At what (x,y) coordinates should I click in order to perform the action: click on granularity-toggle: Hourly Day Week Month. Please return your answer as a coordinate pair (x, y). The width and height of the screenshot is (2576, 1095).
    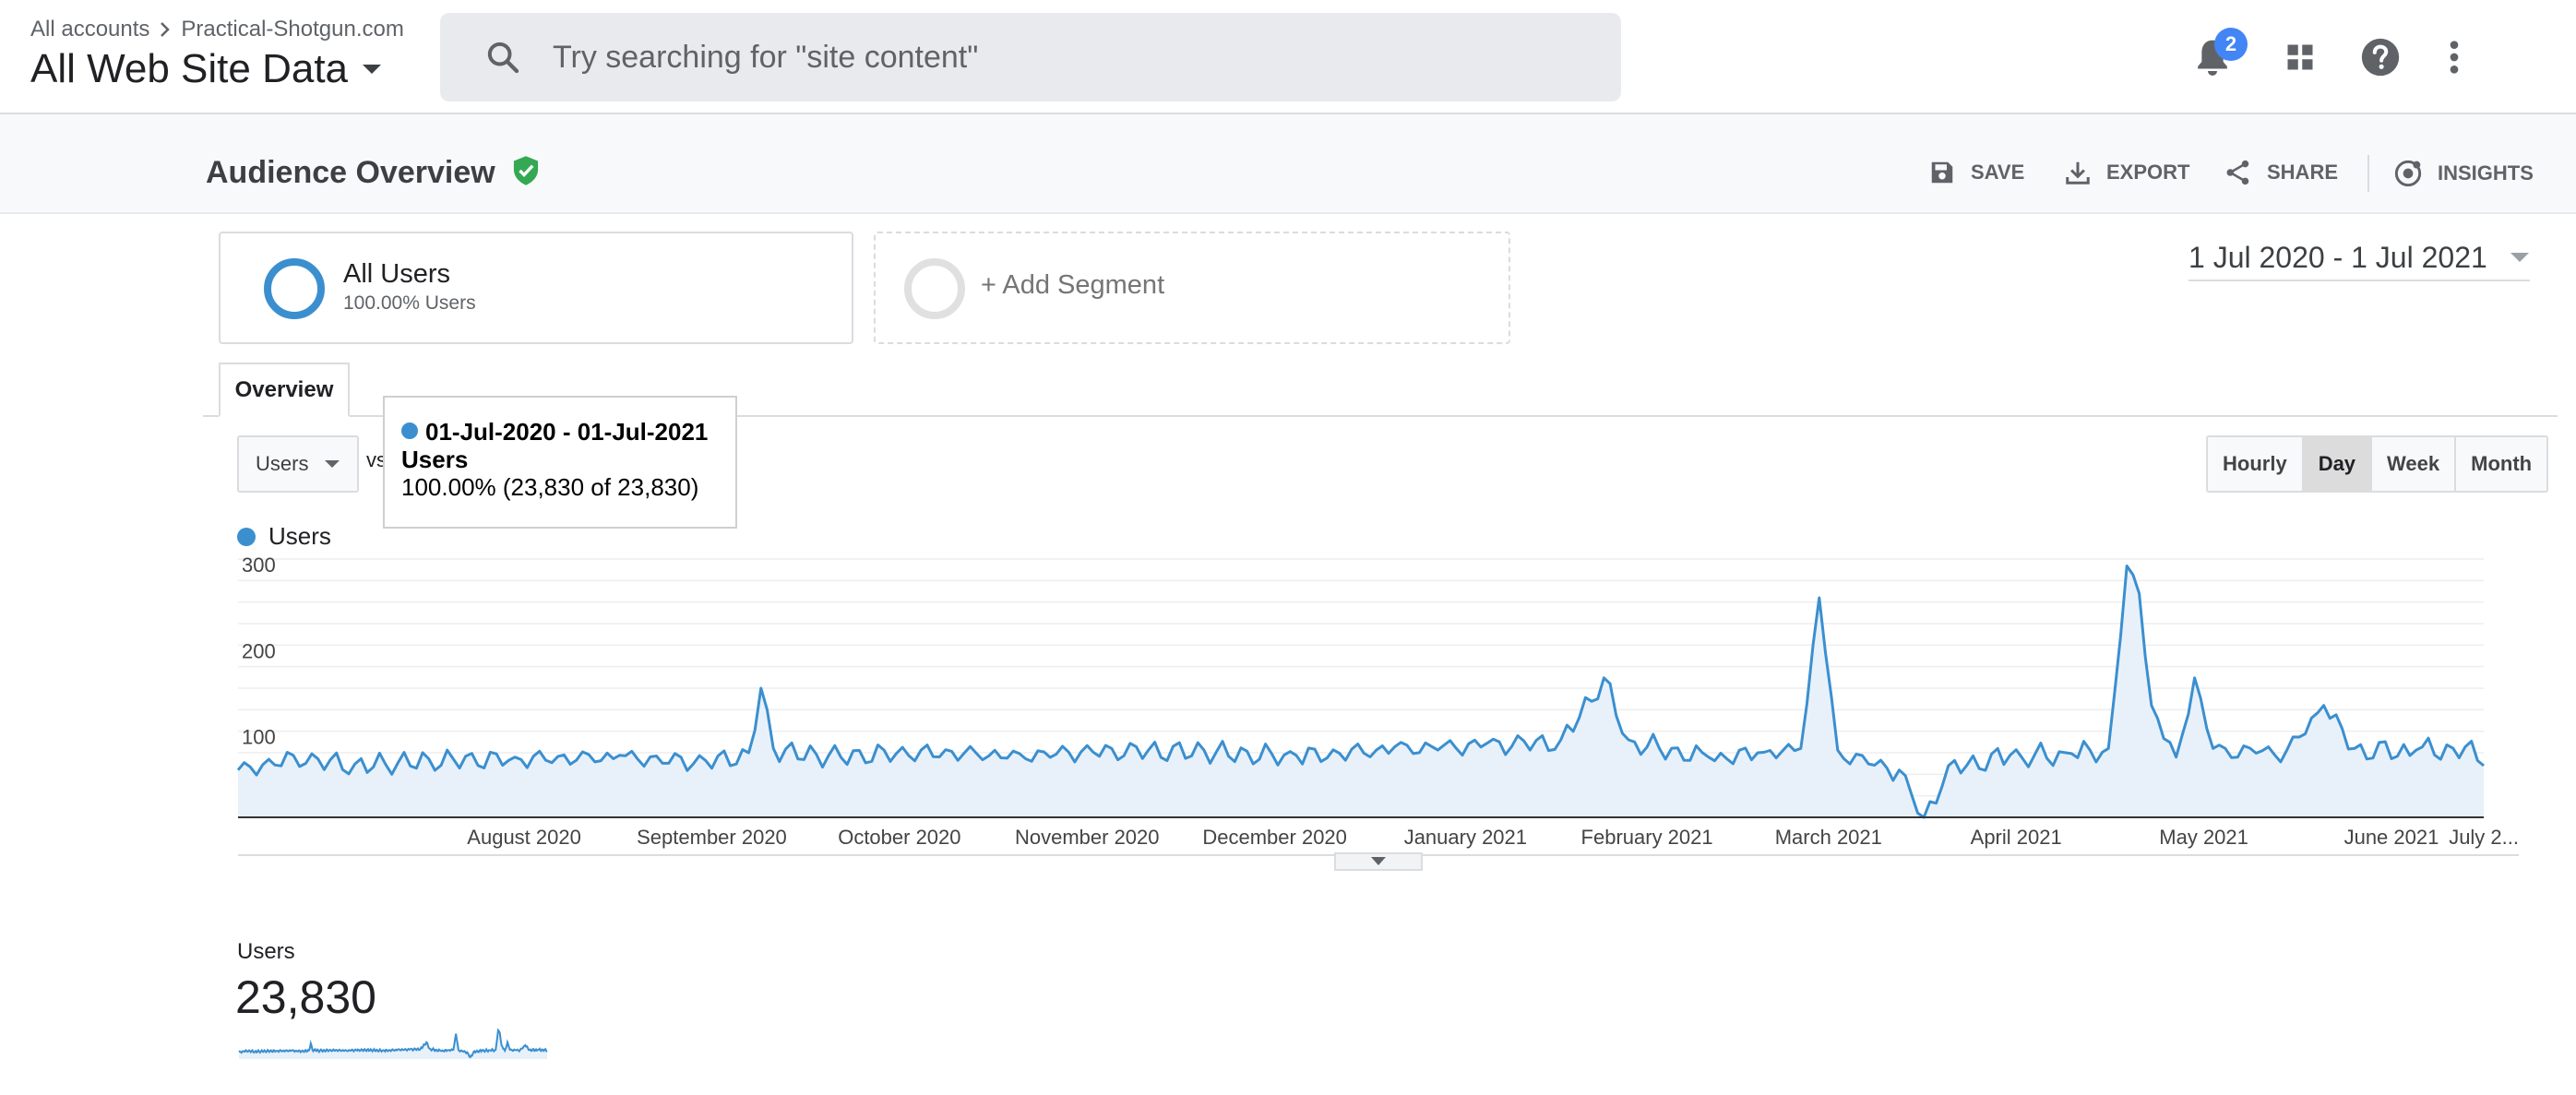
    Looking at the image, I should click on (2377, 464).